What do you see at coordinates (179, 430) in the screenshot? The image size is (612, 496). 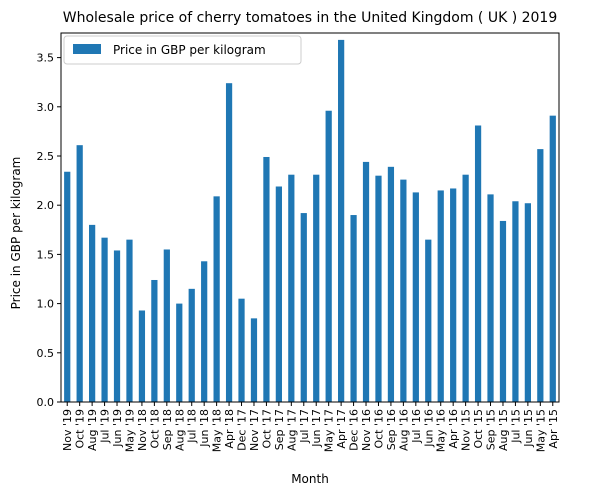 I see `x-tick-label: Aug '18` at bounding box center [179, 430].